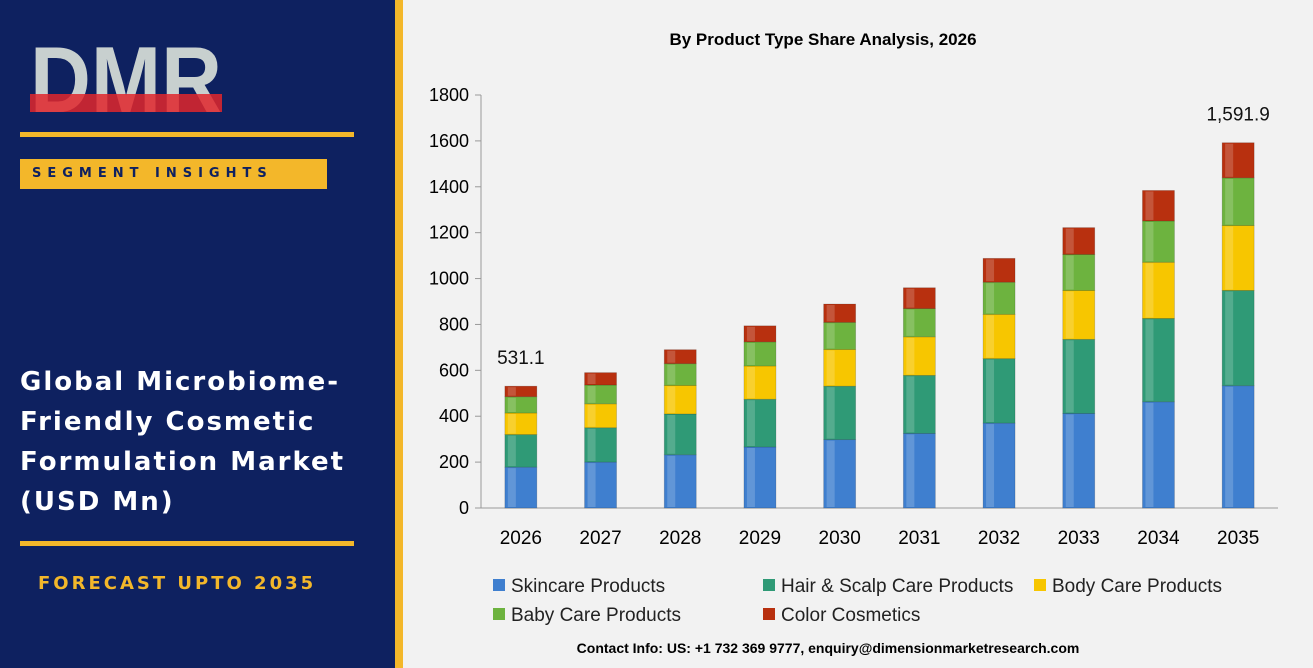  Describe the element at coordinates (851, 615) in the screenshot. I see `legend-label: Color Cosmetics` at that location.